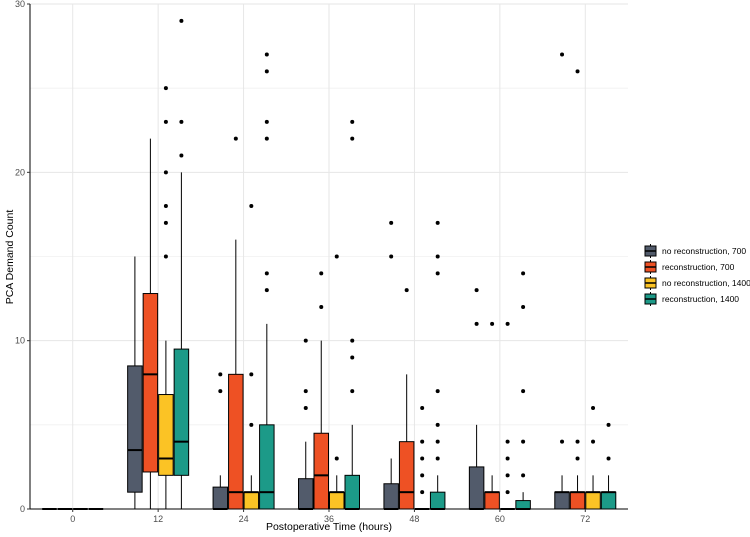 Image resolution: width=750 pixels, height=537 pixels. What do you see at coordinates (697, 283) in the screenshot?
I see `legend-item: no reconstruction, 1400` at bounding box center [697, 283].